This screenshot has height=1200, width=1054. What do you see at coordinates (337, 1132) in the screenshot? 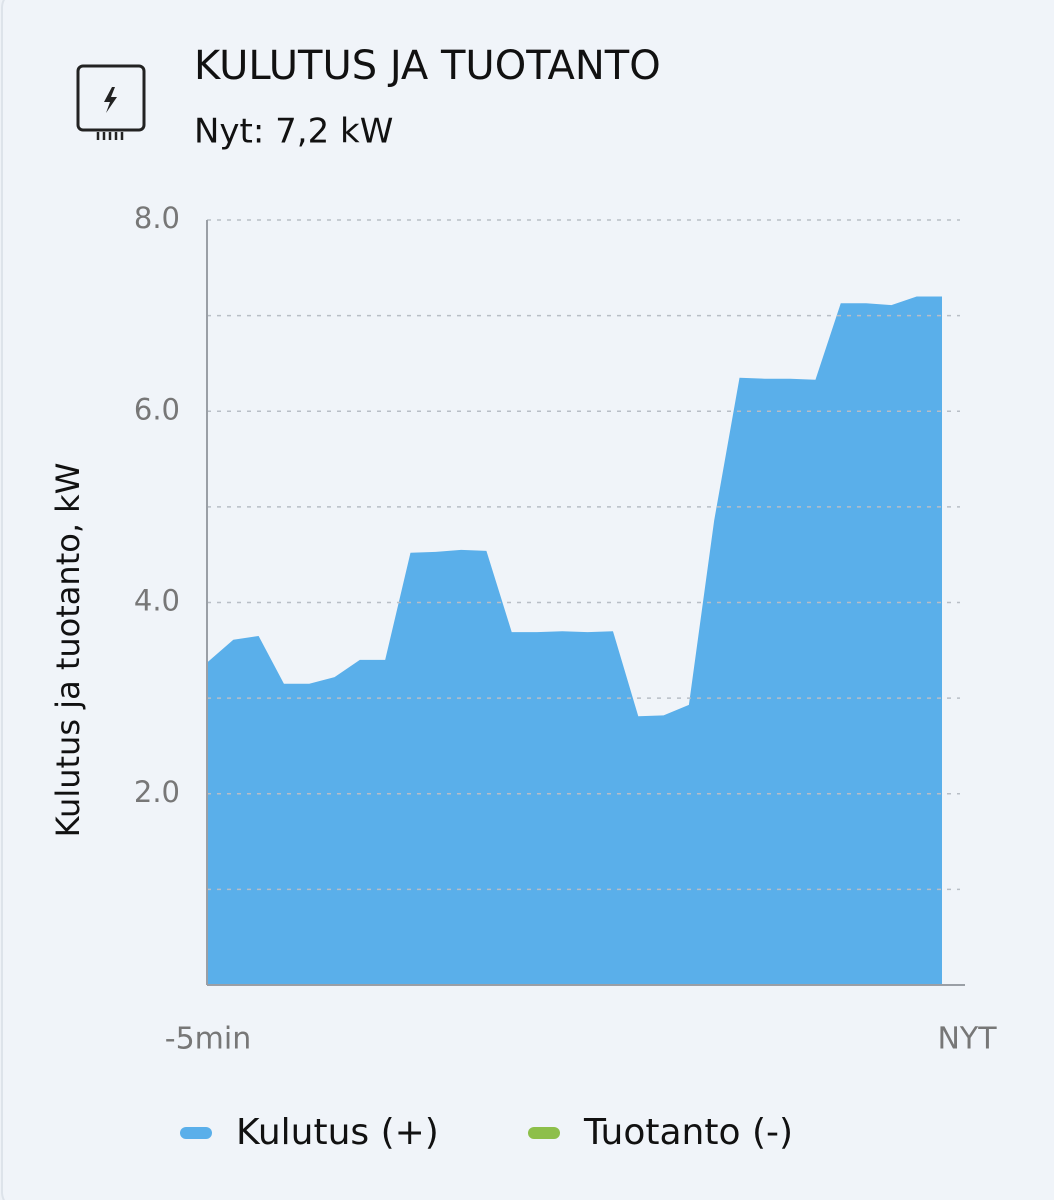
I see `legend-label: Kulutus (+)` at bounding box center [337, 1132].